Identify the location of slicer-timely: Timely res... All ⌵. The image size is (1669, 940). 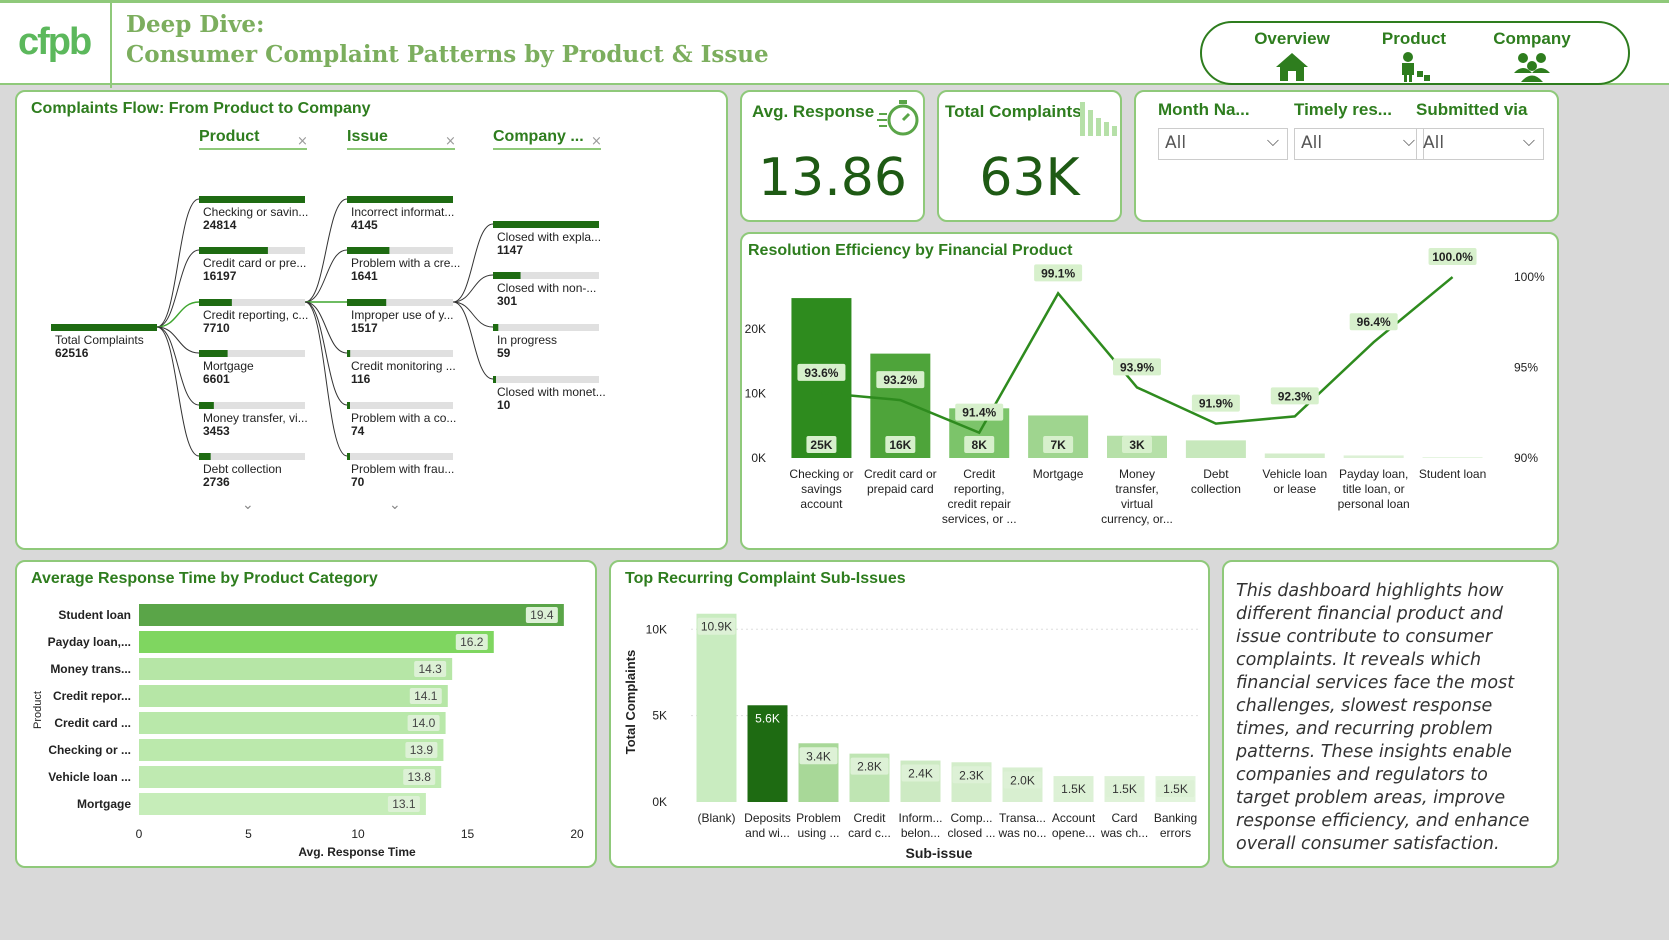
(1359, 130).